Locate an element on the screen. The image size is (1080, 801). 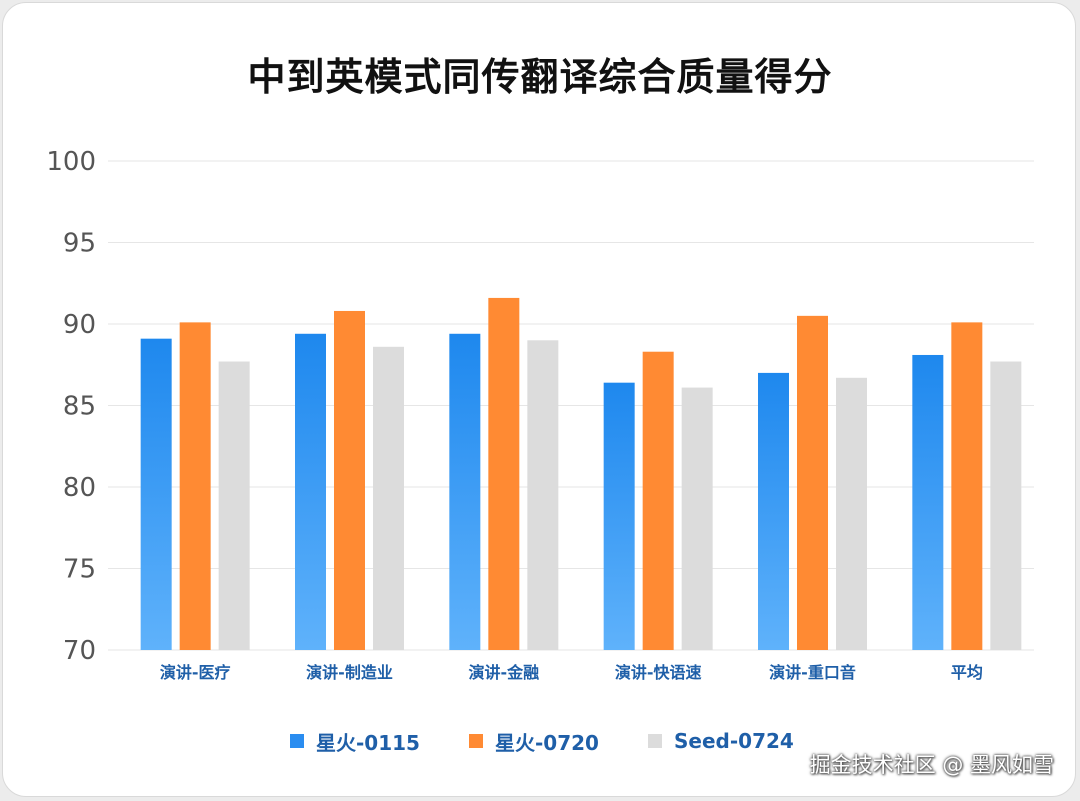
legend: 星火-0115 星火-0720 Seed-0724 is located at coordinates (540, 741).